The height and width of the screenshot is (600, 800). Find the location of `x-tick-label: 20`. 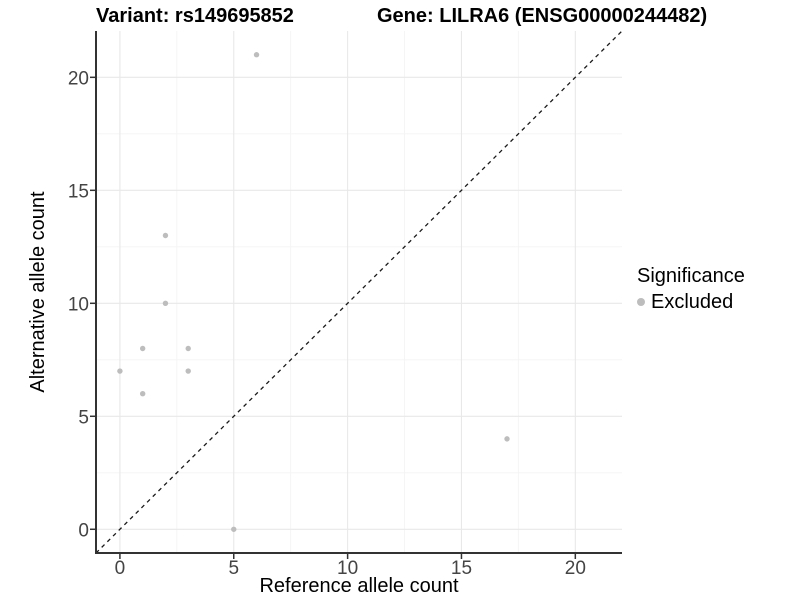

x-tick-label: 20 is located at coordinates (575, 568).